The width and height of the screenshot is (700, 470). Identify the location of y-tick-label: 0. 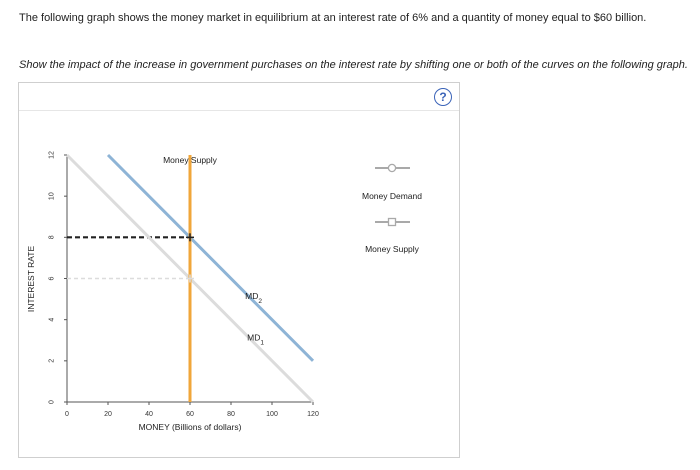
(52, 402).